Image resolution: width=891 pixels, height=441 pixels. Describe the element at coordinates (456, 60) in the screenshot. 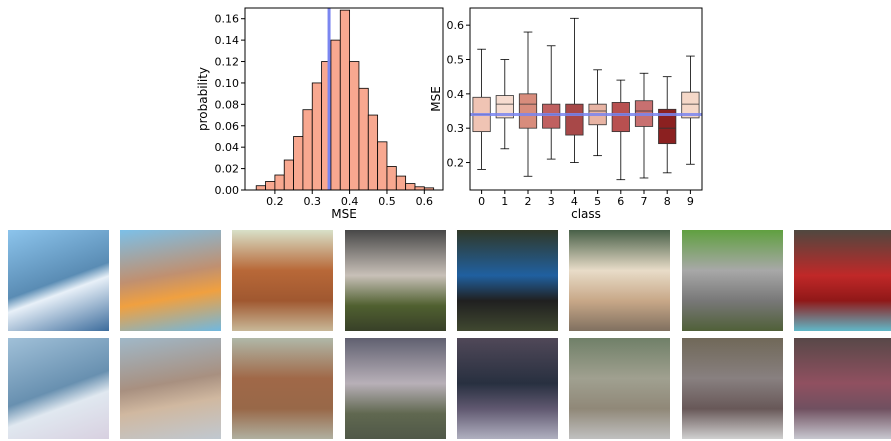

I see `y-tick-label: 0.5` at that location.